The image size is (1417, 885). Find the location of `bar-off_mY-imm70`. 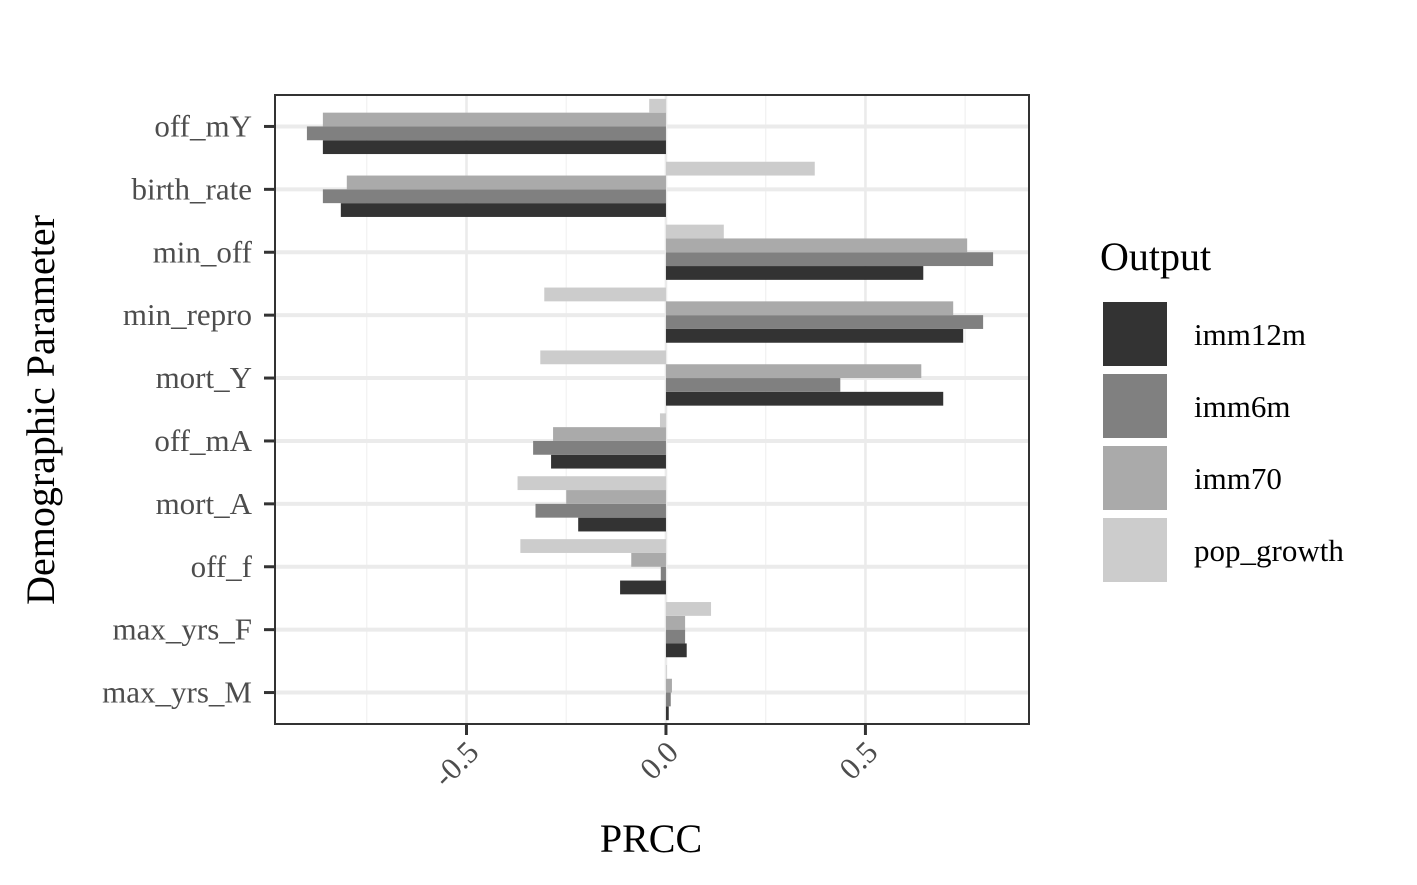

bar-off_mY-imm70 is located at coordinates (494, 119).